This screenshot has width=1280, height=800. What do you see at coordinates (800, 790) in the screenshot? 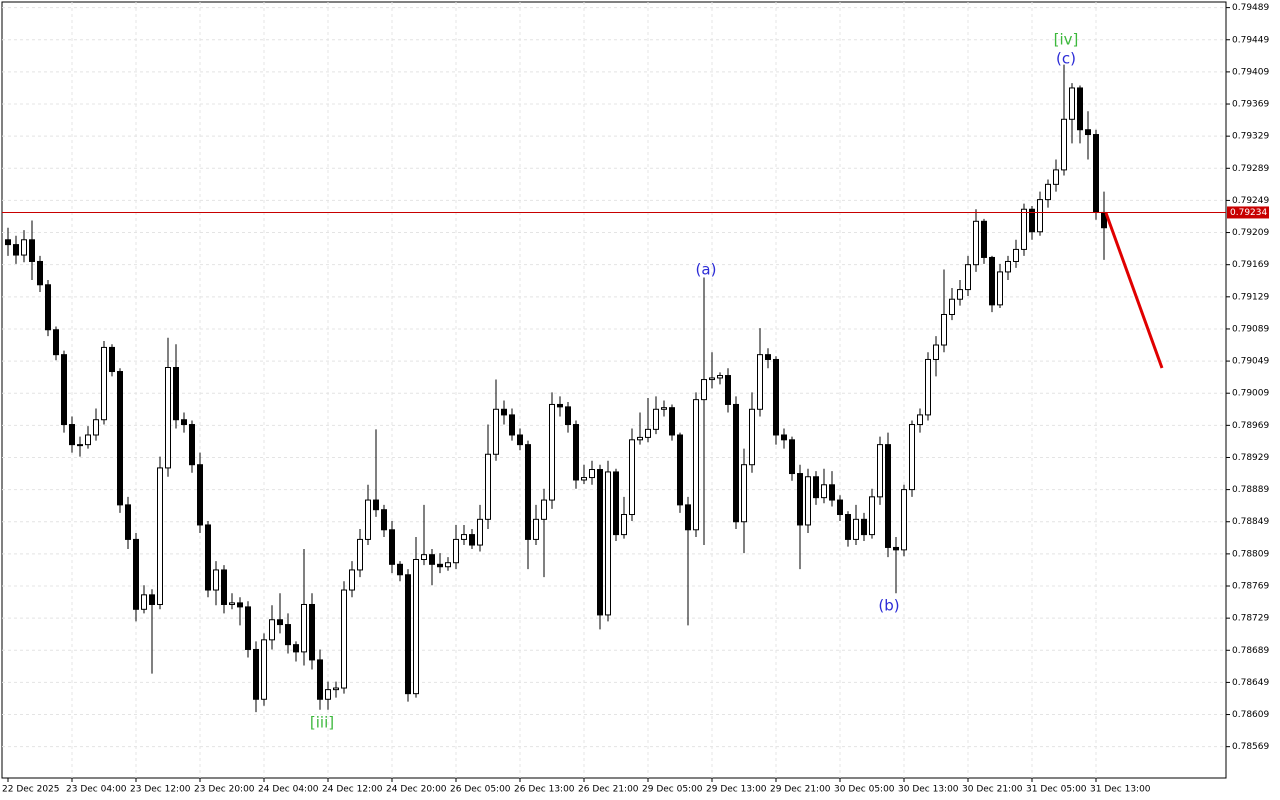
I see `x-tick-label: 29 Dec 21:00` at bounding box center [800, 790].